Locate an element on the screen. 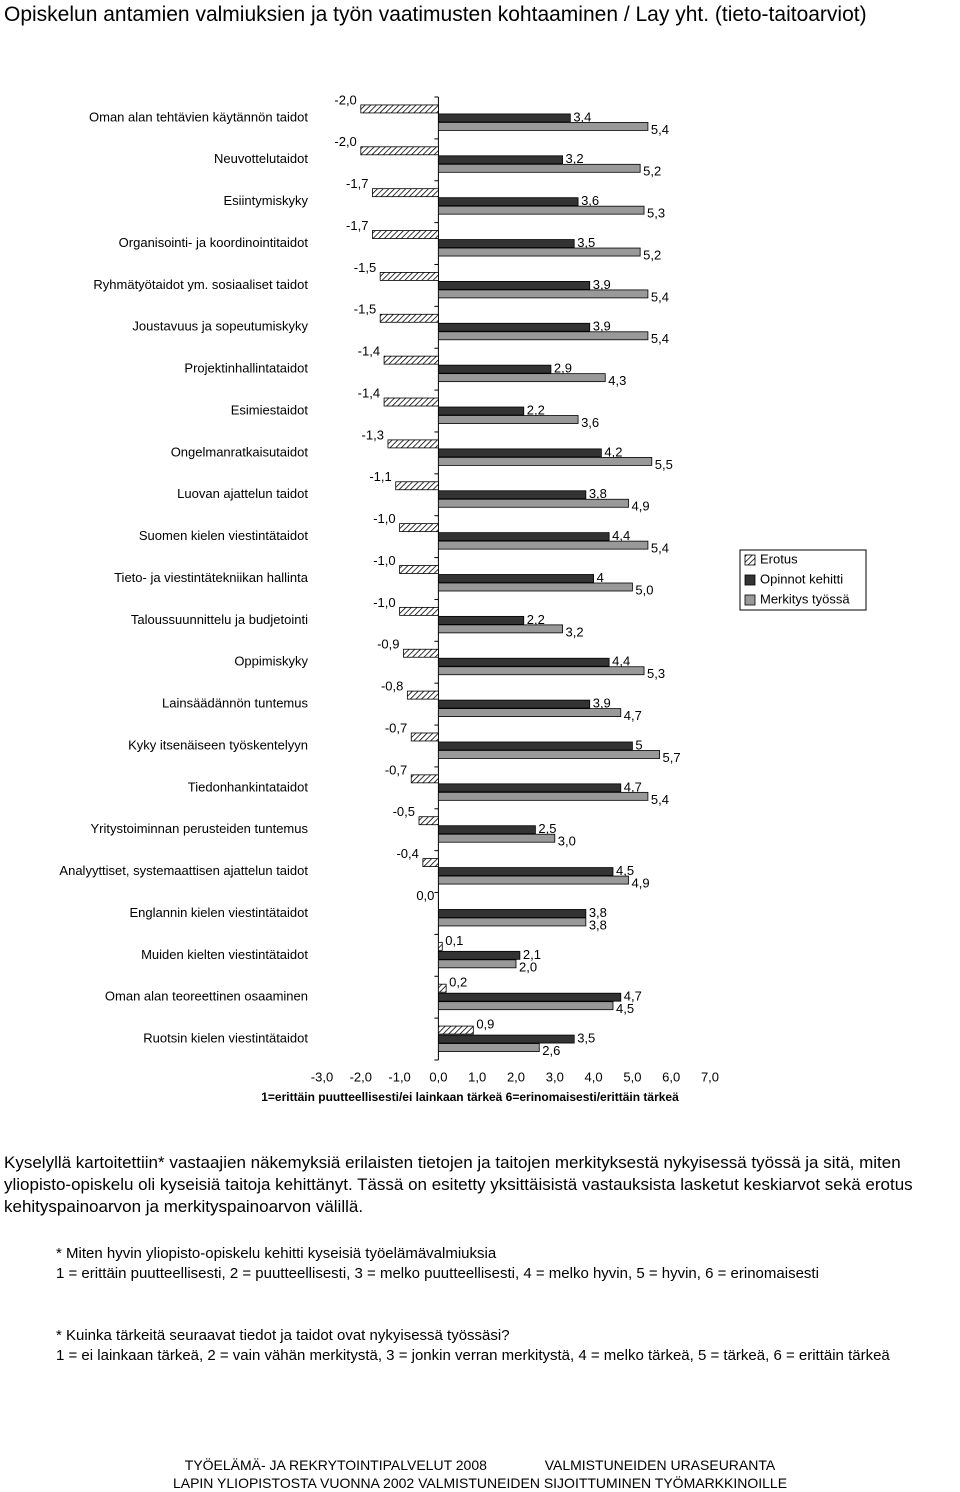  x-tick-label: -1,0 is located at coordinates (399, 1076).